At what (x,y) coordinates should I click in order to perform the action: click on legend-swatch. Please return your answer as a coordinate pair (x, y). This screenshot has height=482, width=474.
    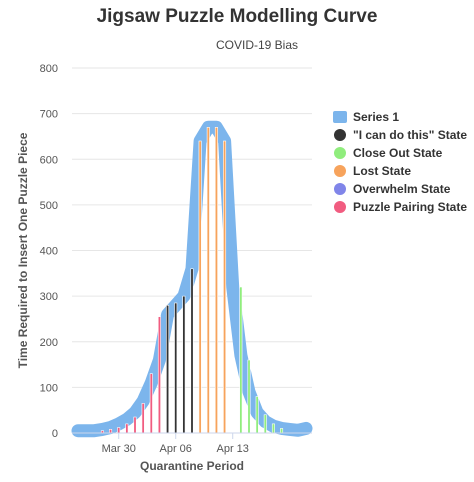
    Looking at the image, I should click on (340, 117).